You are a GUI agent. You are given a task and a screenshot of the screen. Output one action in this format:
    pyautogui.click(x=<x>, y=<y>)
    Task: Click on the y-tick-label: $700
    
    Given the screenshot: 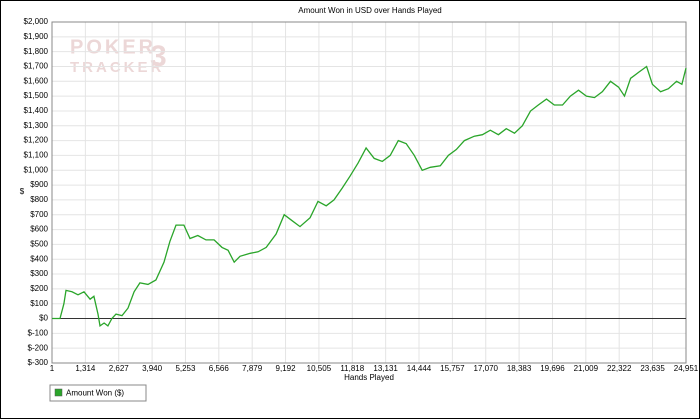 What is the action you would take?
    pyautogui.click(x=39, y=214)
    